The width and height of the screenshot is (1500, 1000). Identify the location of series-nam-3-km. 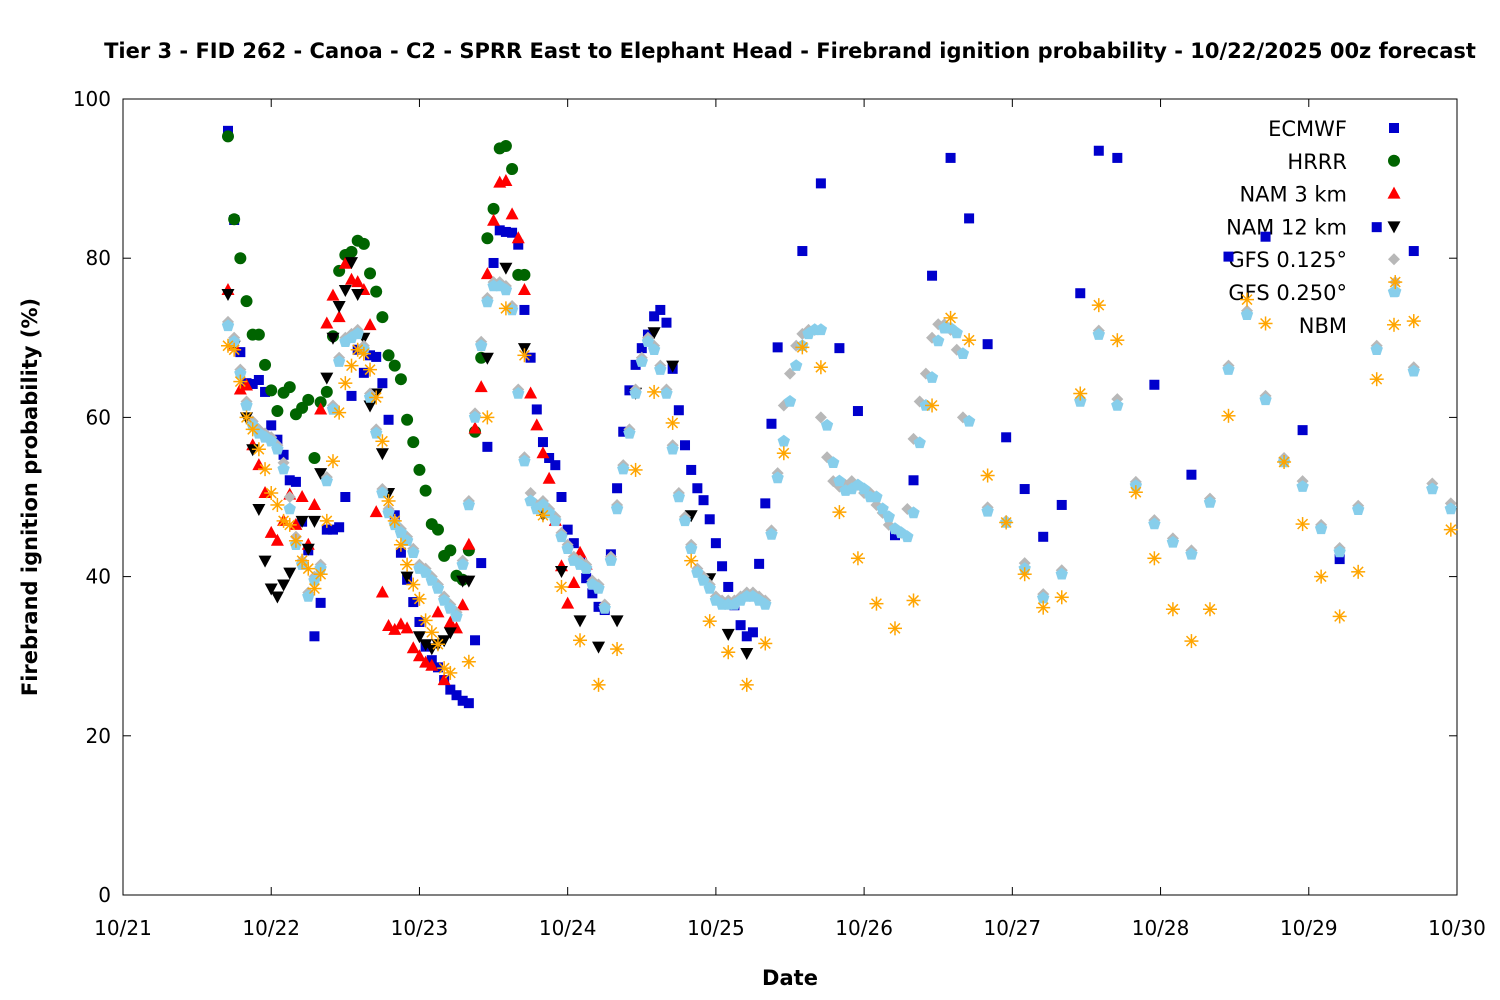
(407, 429).